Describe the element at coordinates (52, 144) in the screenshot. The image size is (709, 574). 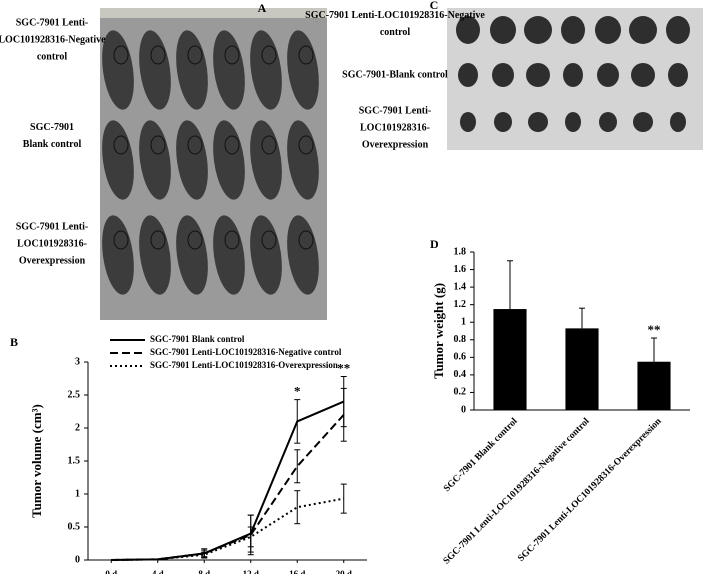
I see `photo-label: Blank control` at that location.